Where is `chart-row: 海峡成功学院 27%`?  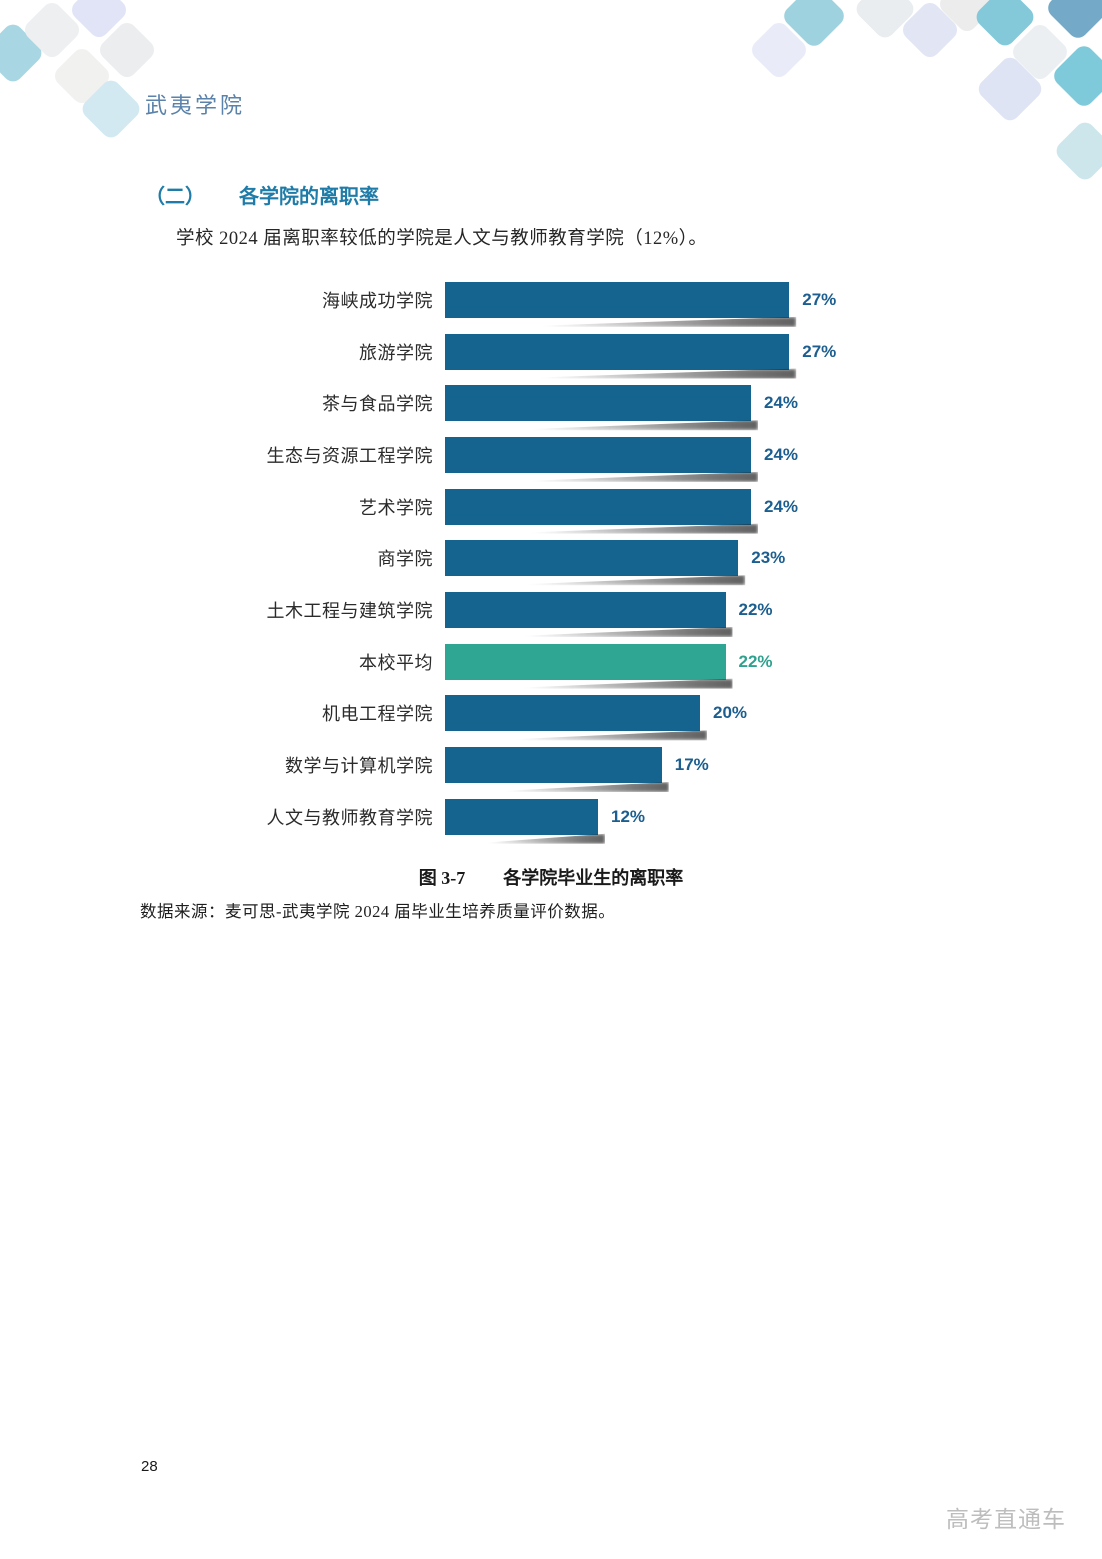
chart-row: 海峡成功学院 27% is located at coordinates (560, 300).